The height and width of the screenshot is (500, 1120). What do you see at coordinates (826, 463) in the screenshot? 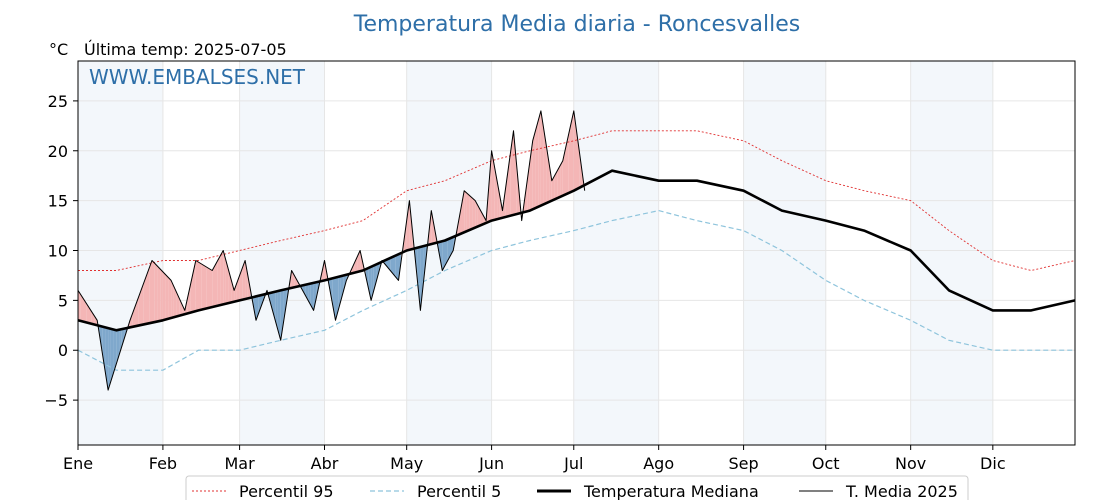
I see `x-tick-label: Oct` at bounding box center [826, 463].